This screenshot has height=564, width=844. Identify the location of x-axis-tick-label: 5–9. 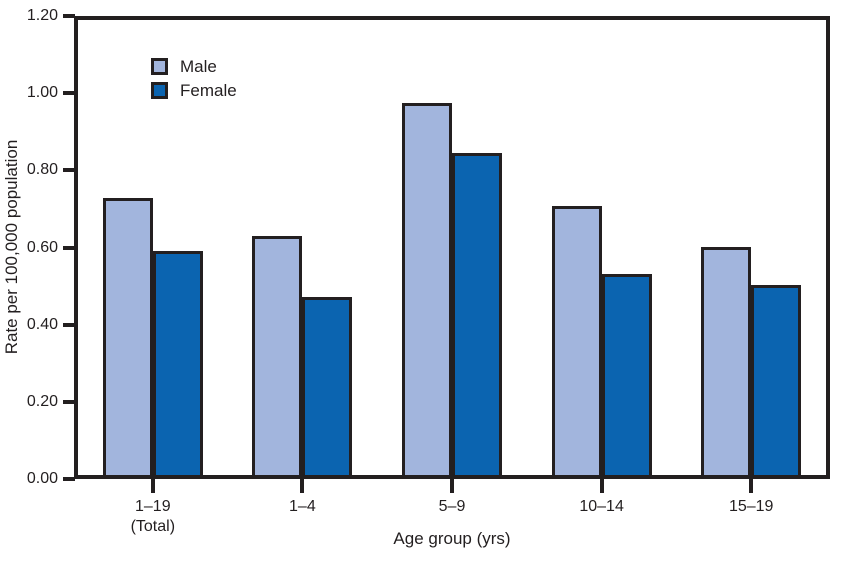
(452, 506).